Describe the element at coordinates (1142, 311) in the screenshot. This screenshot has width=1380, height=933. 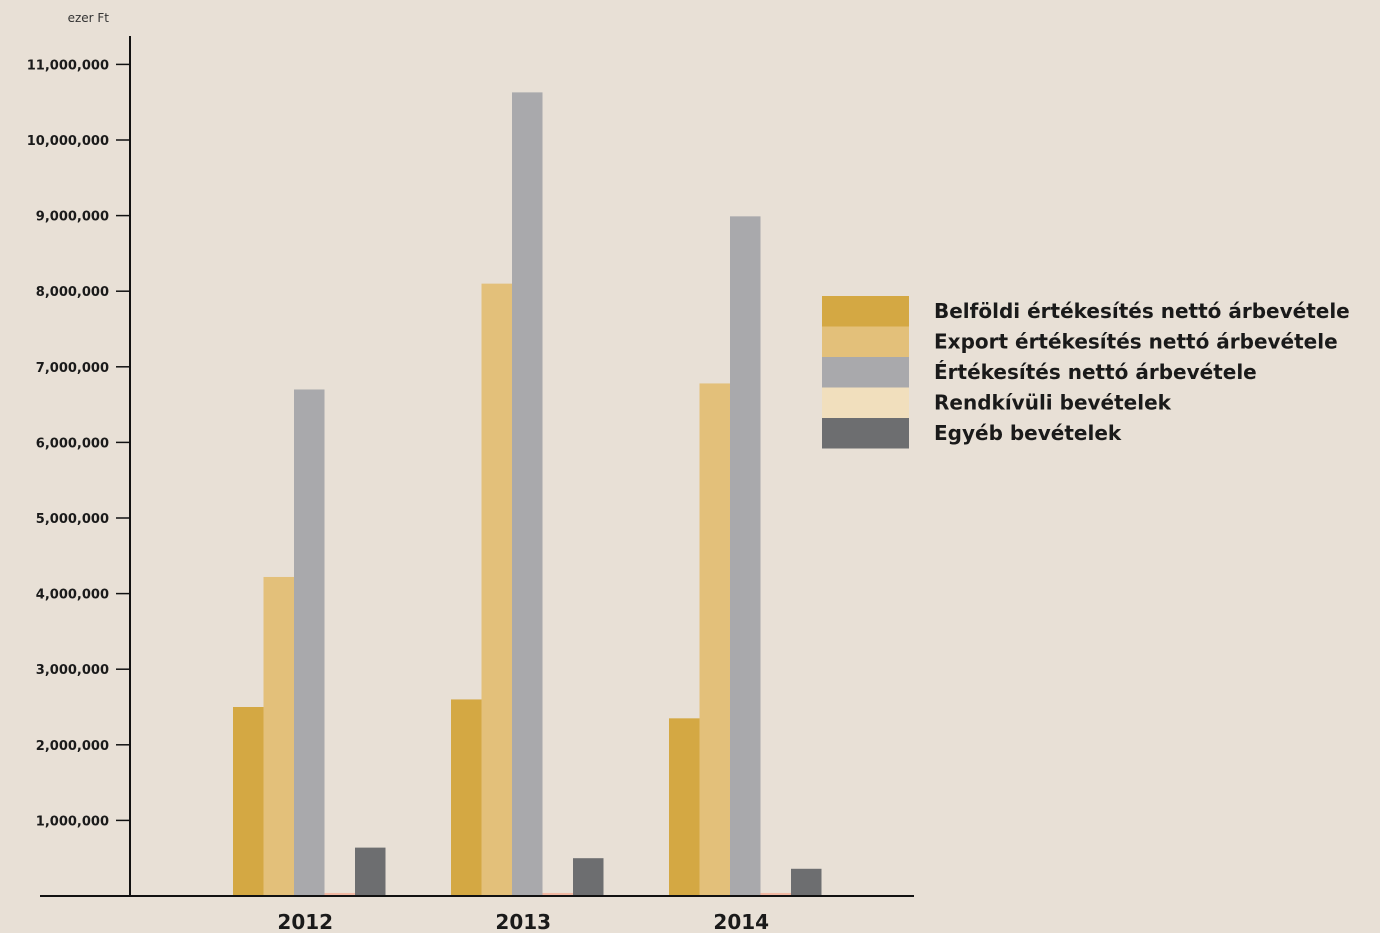
I see `legend-label: Belföldi értékesítés nettó árbevétele` at that location.